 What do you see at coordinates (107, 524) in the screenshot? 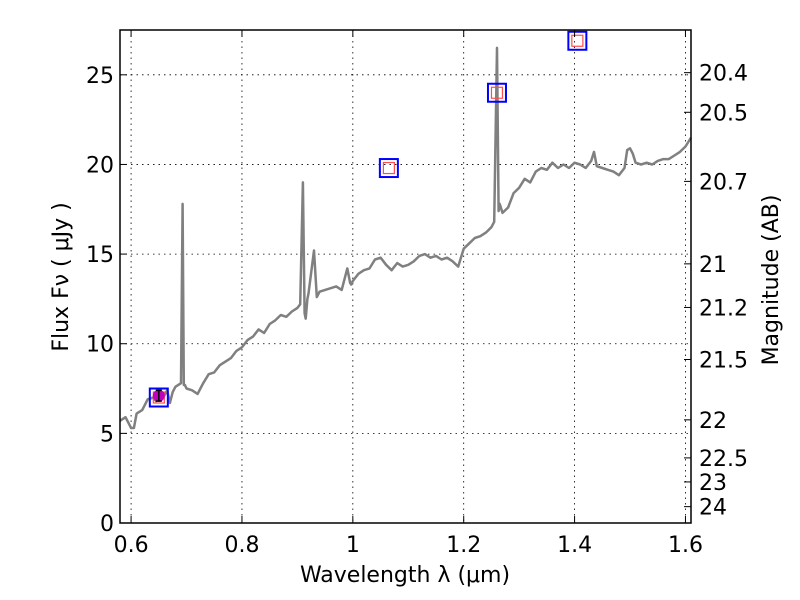
I see `y-tick-label: 0` at bounding box center [107, 524].